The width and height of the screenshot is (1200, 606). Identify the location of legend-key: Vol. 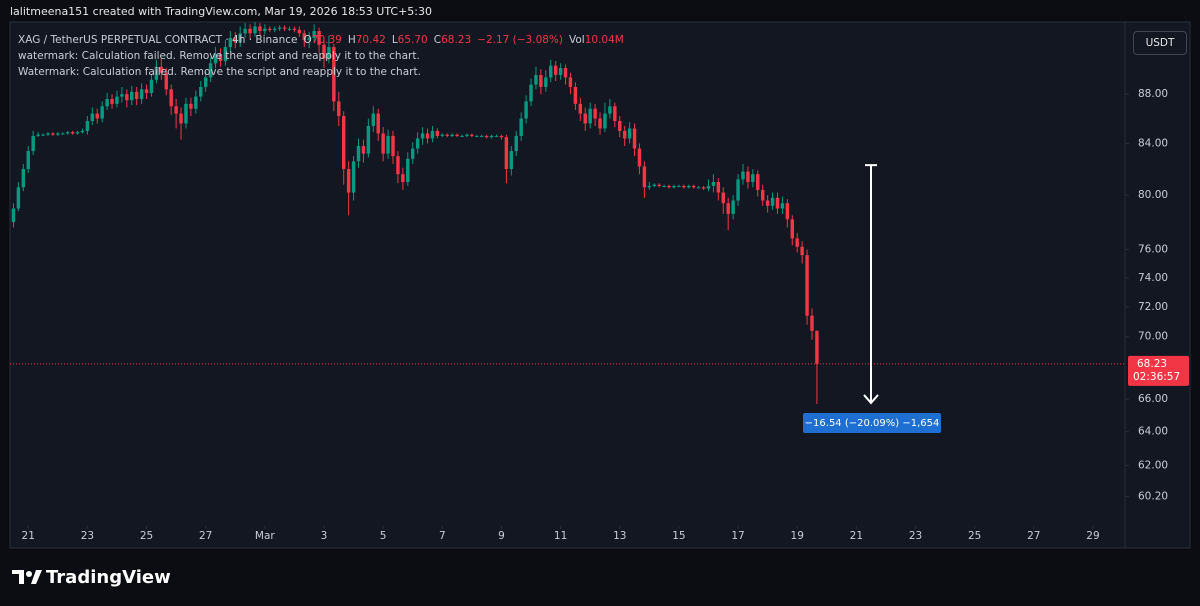
(577, 40).